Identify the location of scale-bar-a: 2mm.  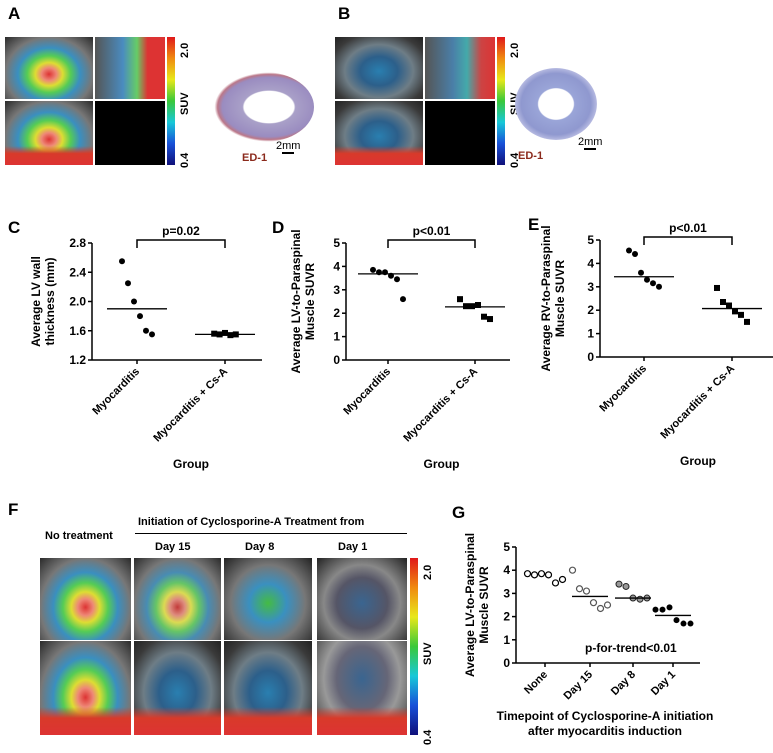
(288, 147).